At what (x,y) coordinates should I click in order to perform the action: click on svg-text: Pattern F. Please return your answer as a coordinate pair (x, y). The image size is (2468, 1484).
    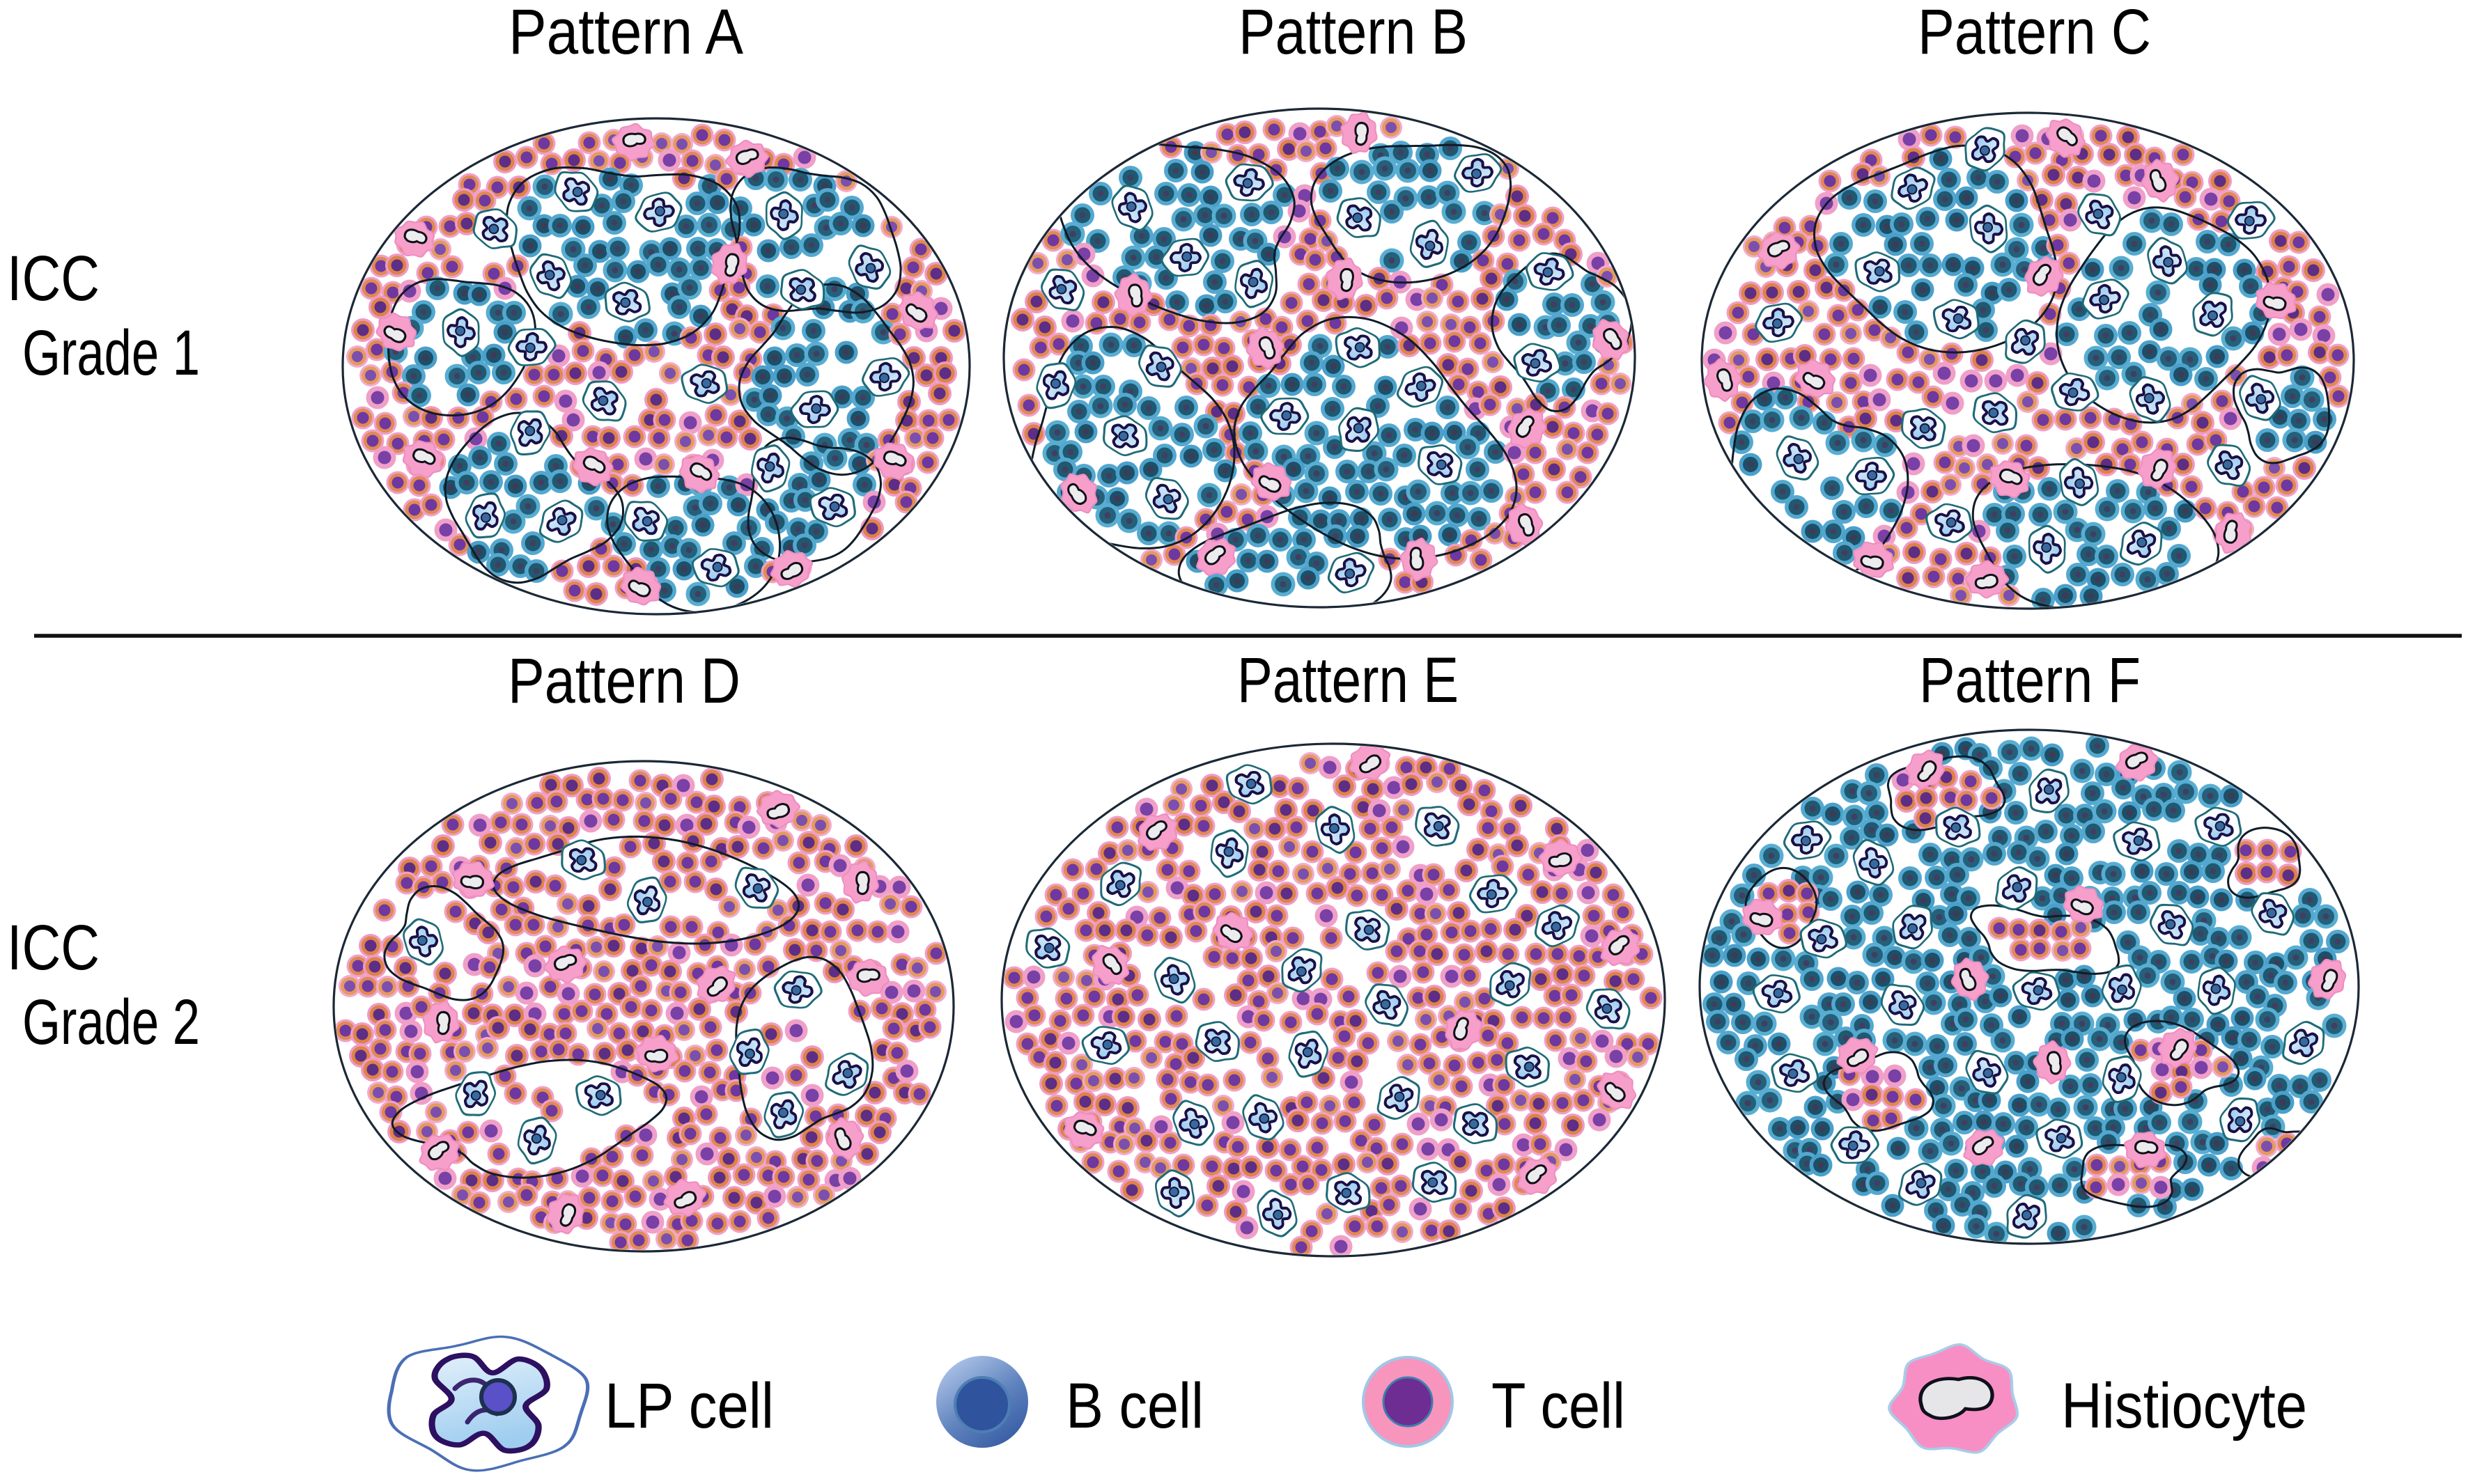
    Looking at the image, I should click on (2030, 680).